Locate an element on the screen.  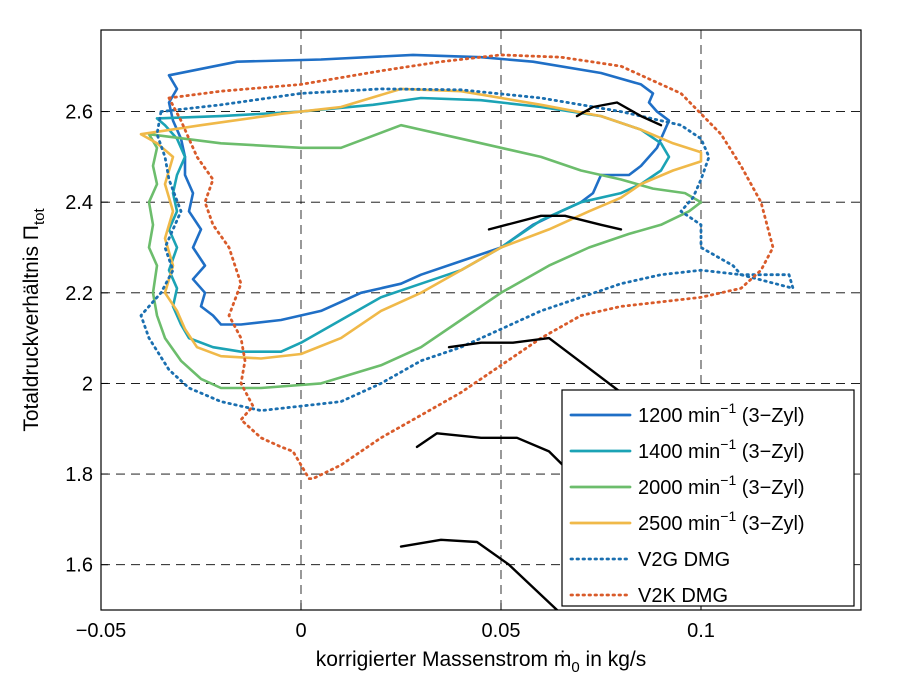
legend-box is located at coordinates (708, 498).